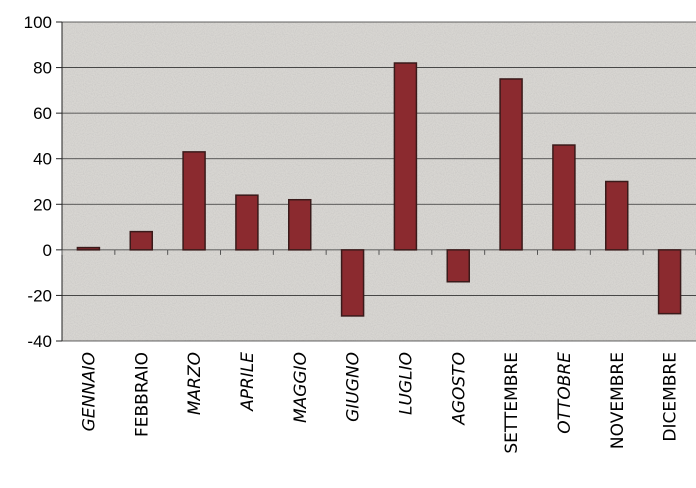 The width and height of the screenshot is (696, 488). I want to click on x-tick-label-marzo: MARZO, so click(195, 383).